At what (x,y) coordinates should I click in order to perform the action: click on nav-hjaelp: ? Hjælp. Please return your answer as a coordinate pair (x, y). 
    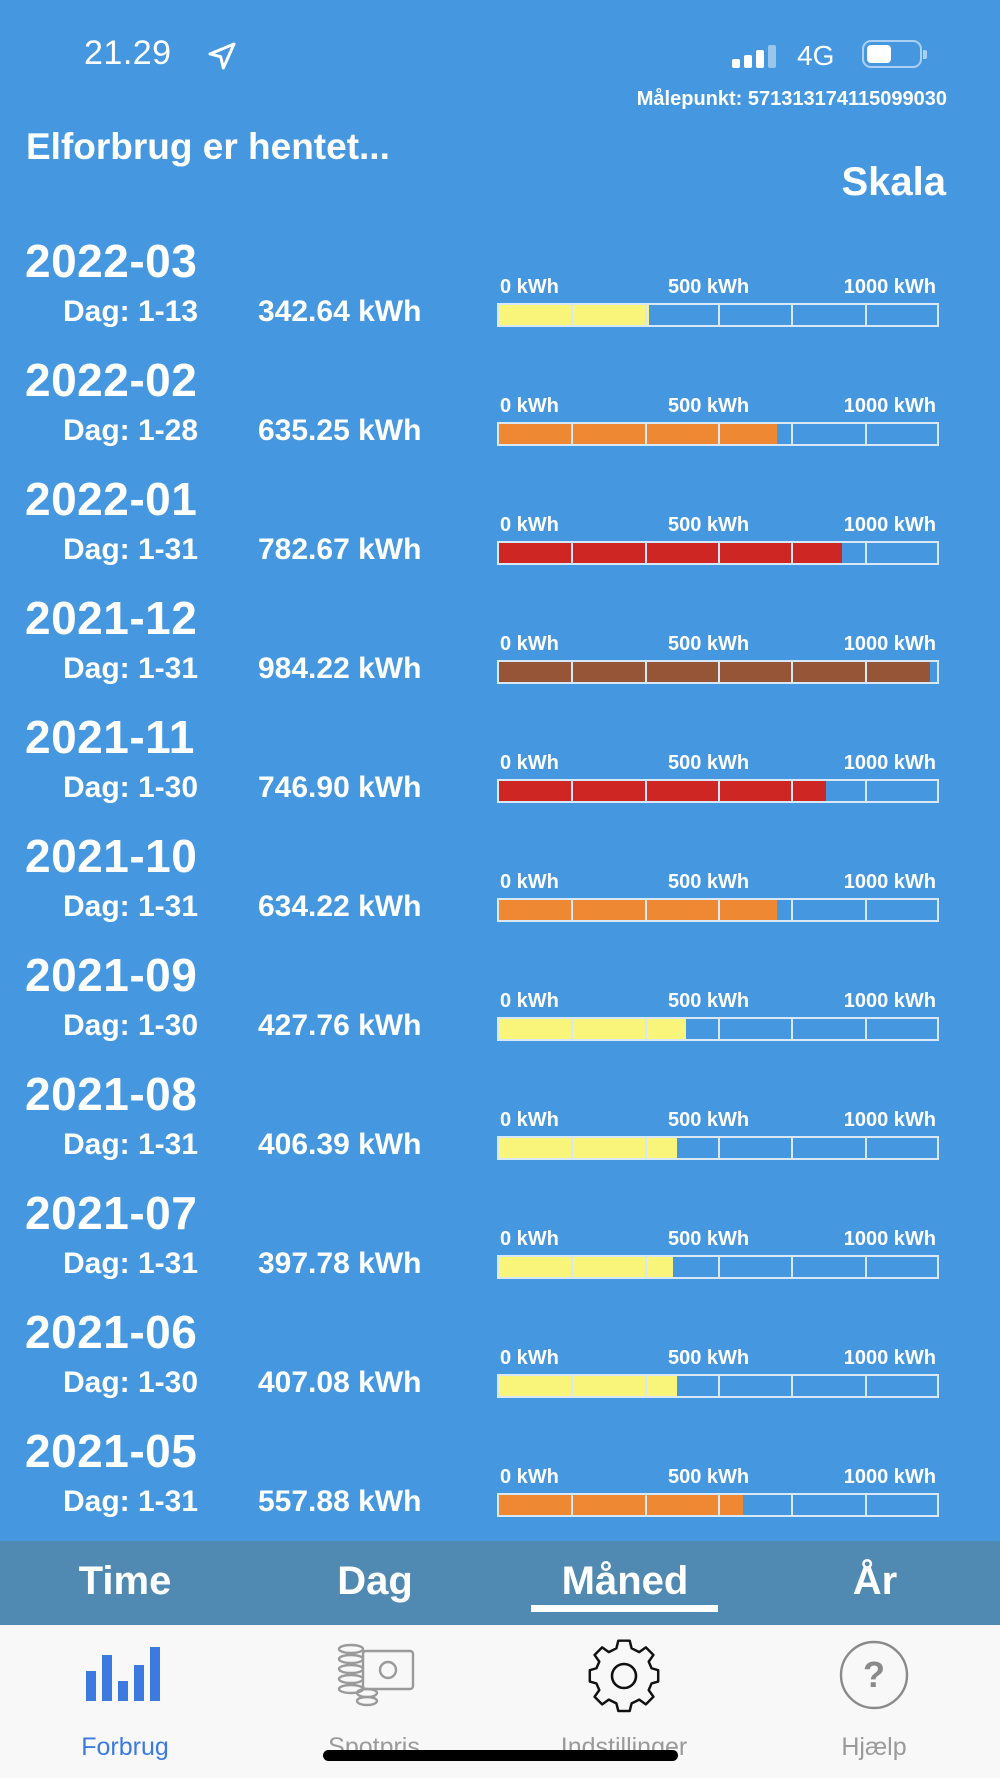
    Looking at the image, I should click on (874, 1704).